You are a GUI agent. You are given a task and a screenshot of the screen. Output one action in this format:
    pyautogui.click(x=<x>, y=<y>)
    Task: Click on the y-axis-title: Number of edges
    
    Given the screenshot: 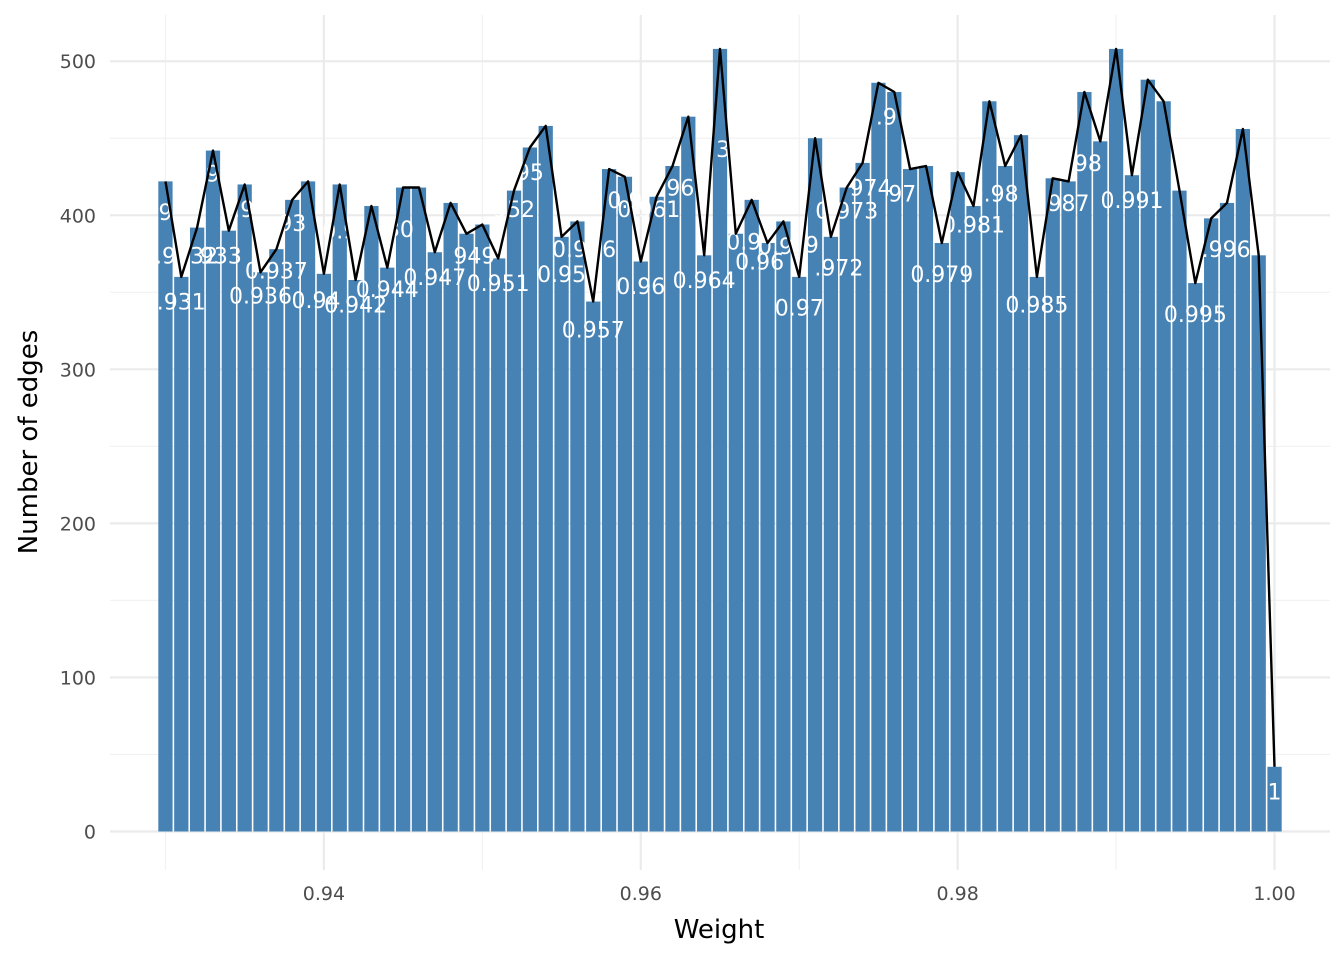 What is the action you would take?
    pyautogui.click(x=29, y=442)
    